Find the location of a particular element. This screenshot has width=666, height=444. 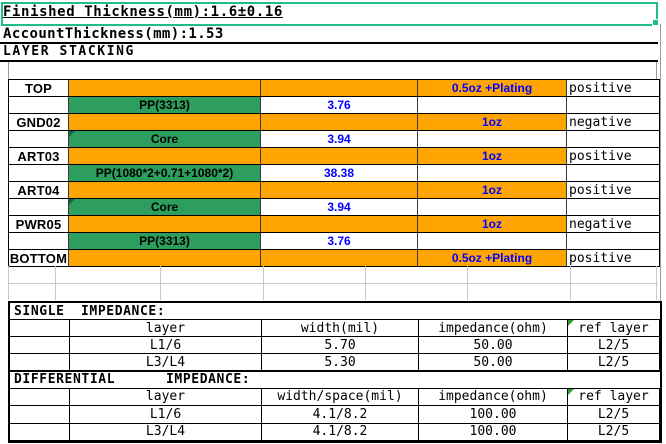

column-header: ref layer is located at coordinates (613, 397).